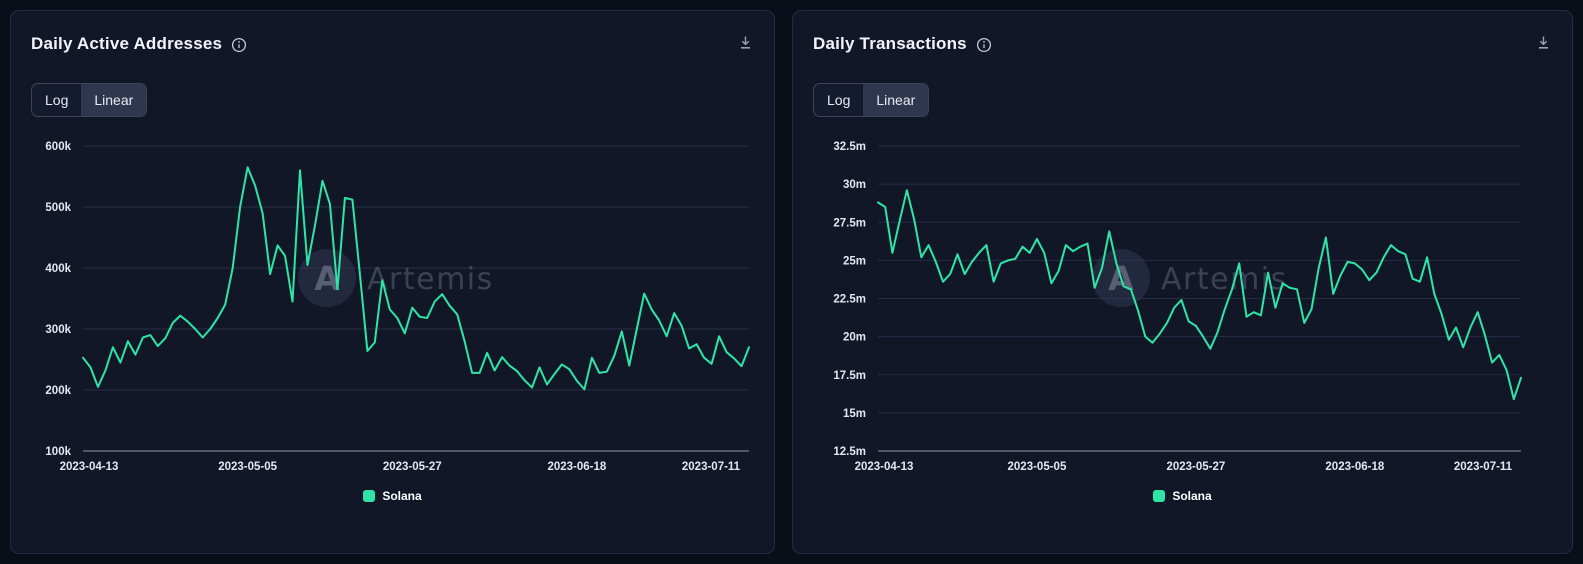 This screenshot has height=564, width=1583. Describe the element at coordinates (849, 147) in the screenshot. I see `svg-text: 32.5m` at that location.